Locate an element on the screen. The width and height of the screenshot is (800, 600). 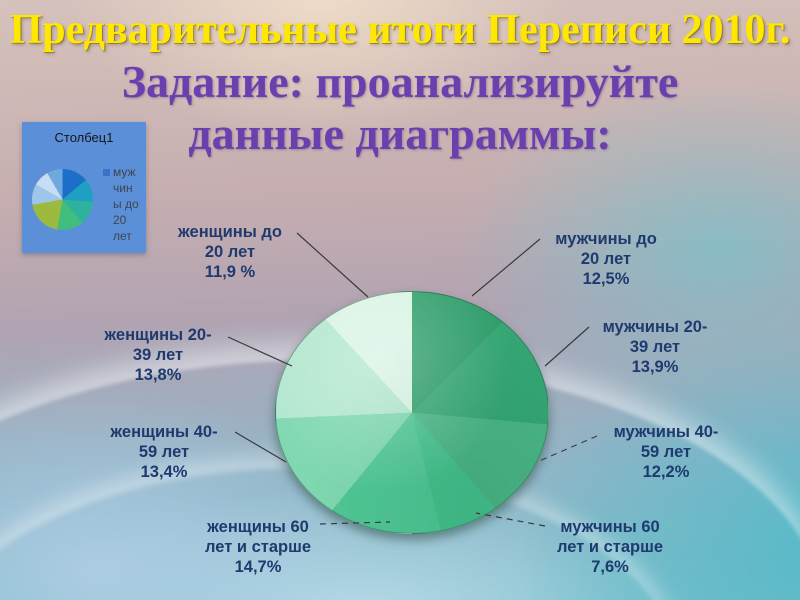
legend-label-line: лет is located at coordinates (122, 236).